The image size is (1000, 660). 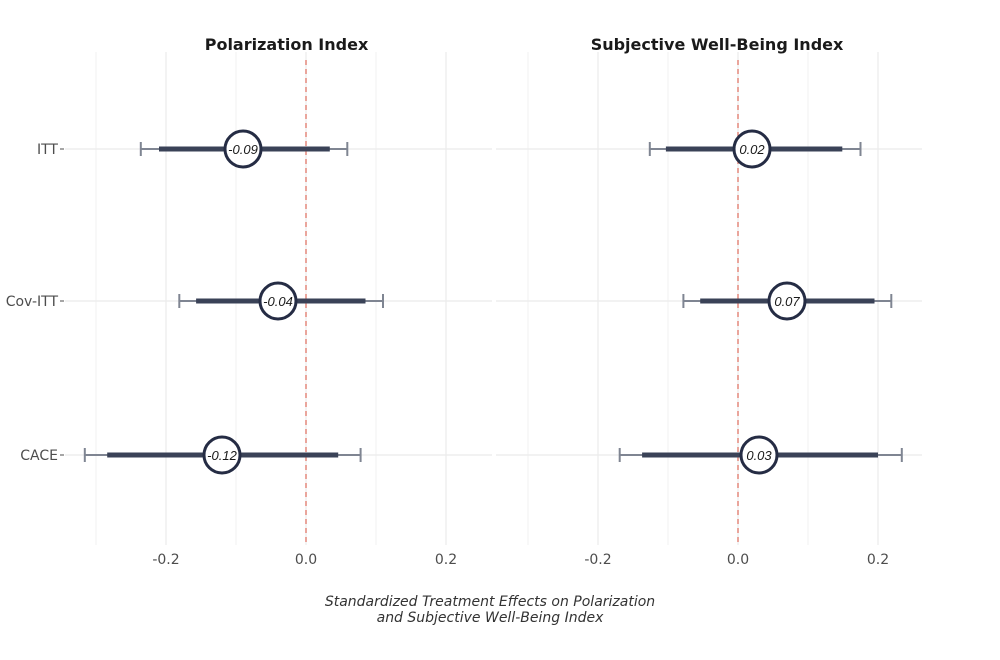 I want to click on y-category-label: Cov-ITT, so click(x=32, y=302).